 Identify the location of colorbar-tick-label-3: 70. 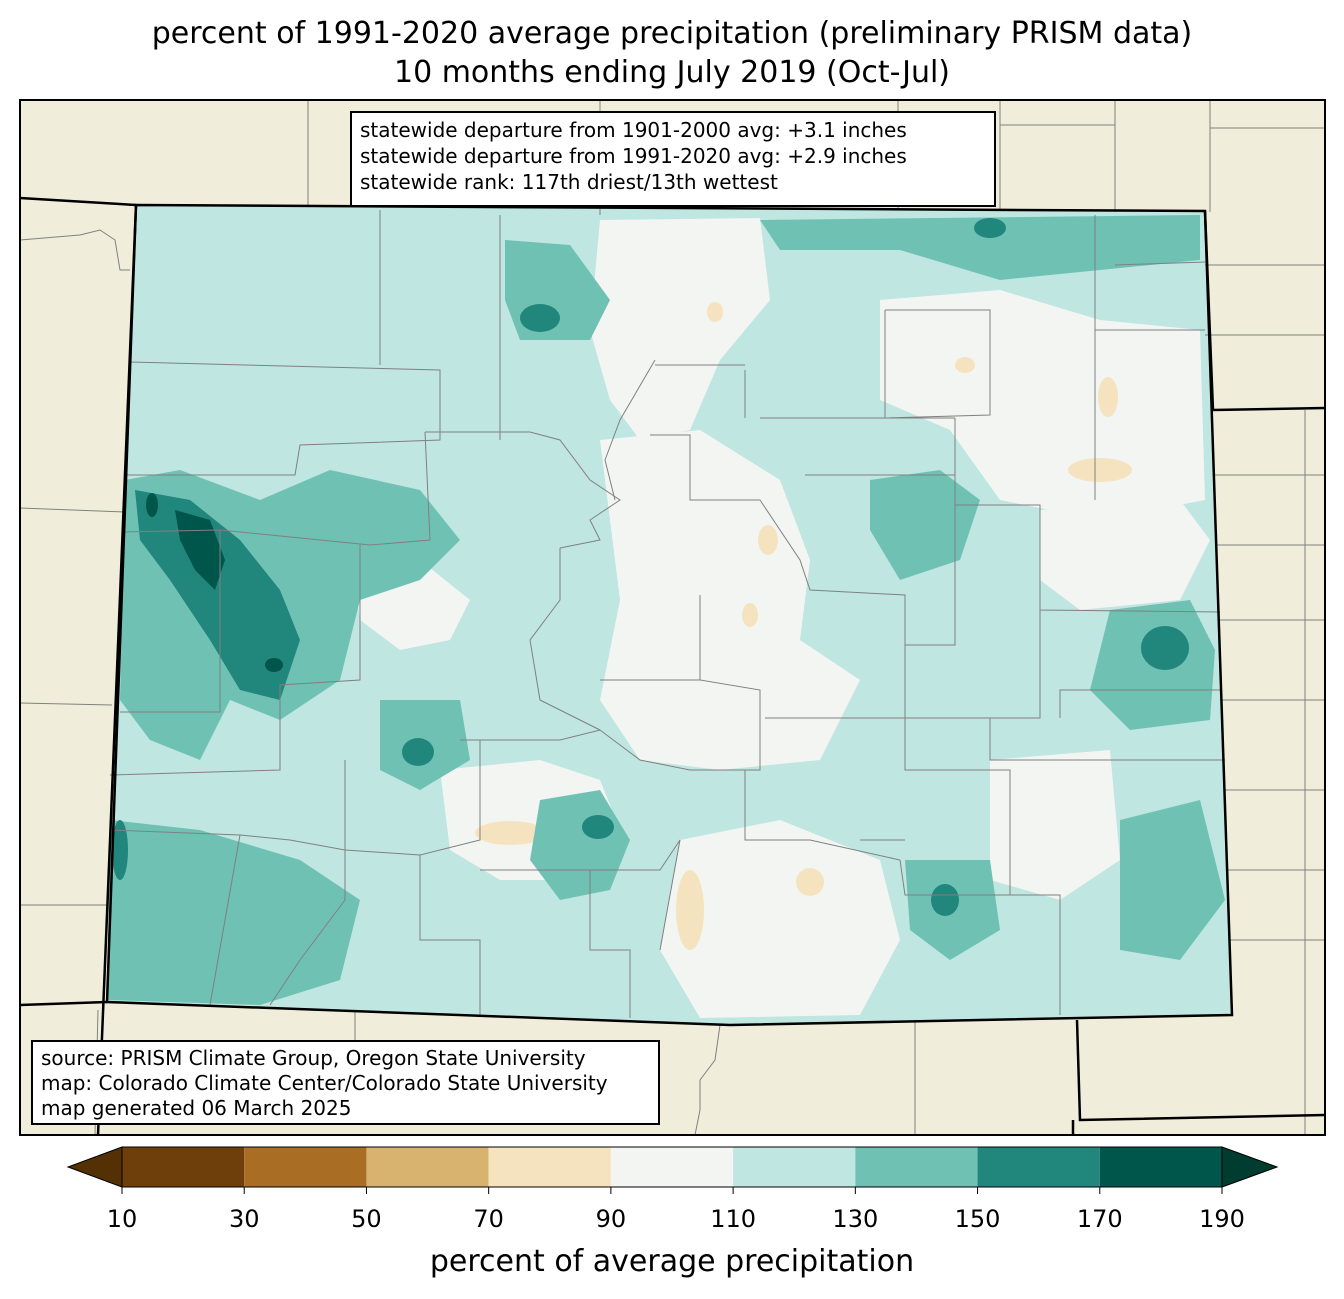
(488, 1219).